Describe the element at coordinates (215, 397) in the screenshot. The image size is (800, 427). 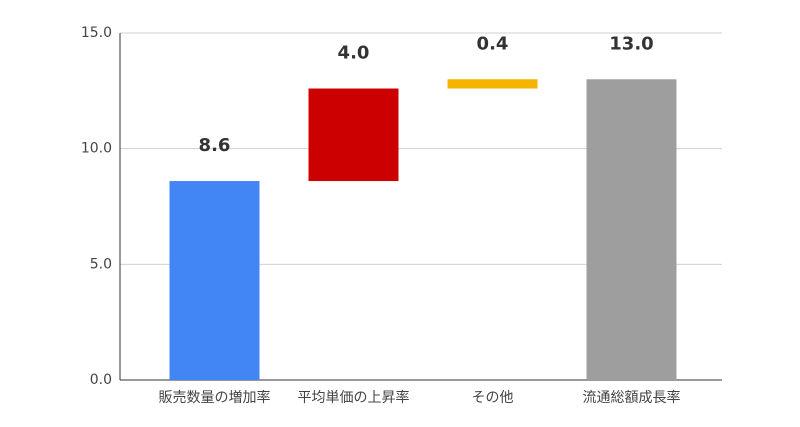
I see `x-tick-label: 販売数量の増加率` at that location.